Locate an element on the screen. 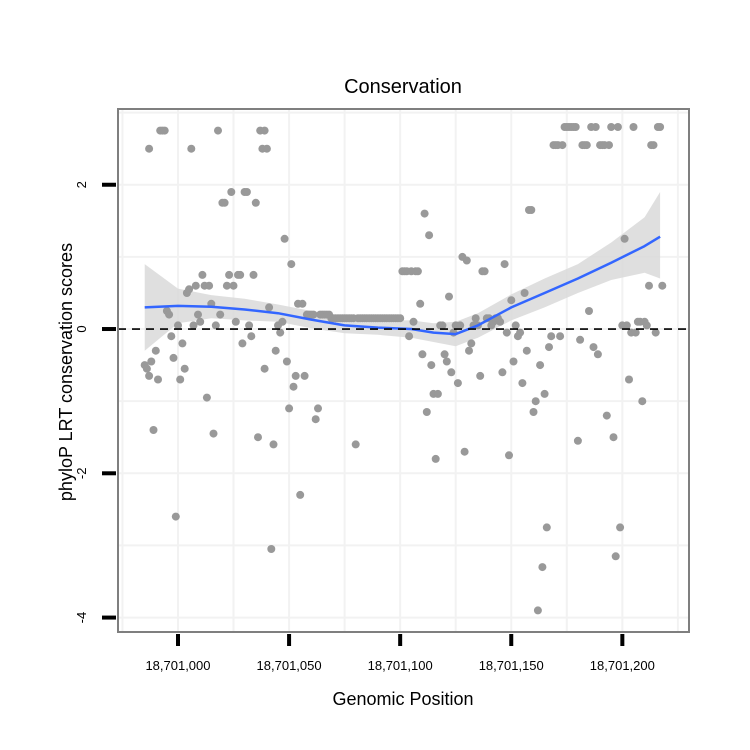  y-tick-label: -2 is located at coordinates (81, 474).